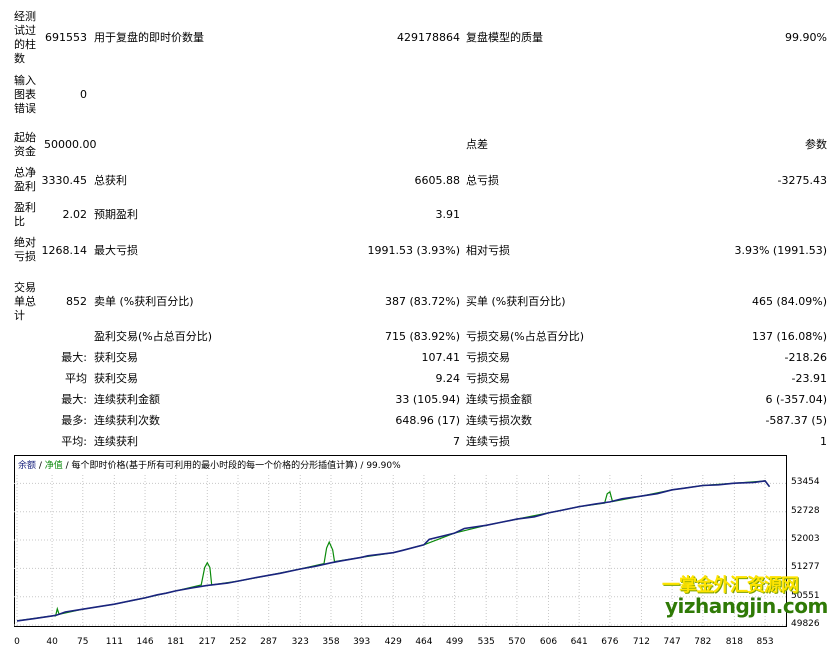 The image size is (829, 655). What do you see at coordinates (149, 37) in the screenshot?
I see `ticks-label: 用于复盘的即时价数量` at bounding box center [149, 37].